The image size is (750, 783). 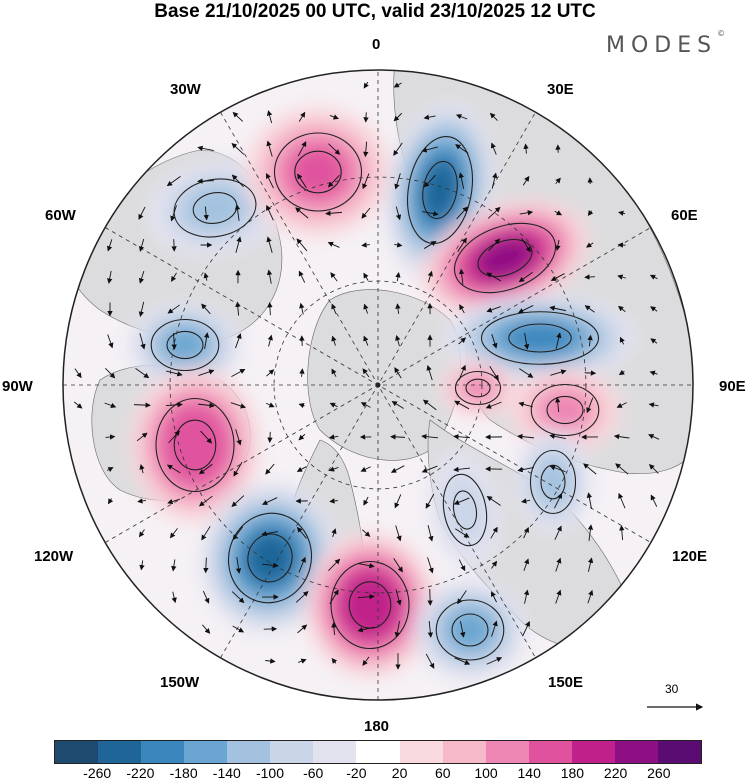 I want to click on contour-northeast-pacific-high, so click(x=195, y=445).